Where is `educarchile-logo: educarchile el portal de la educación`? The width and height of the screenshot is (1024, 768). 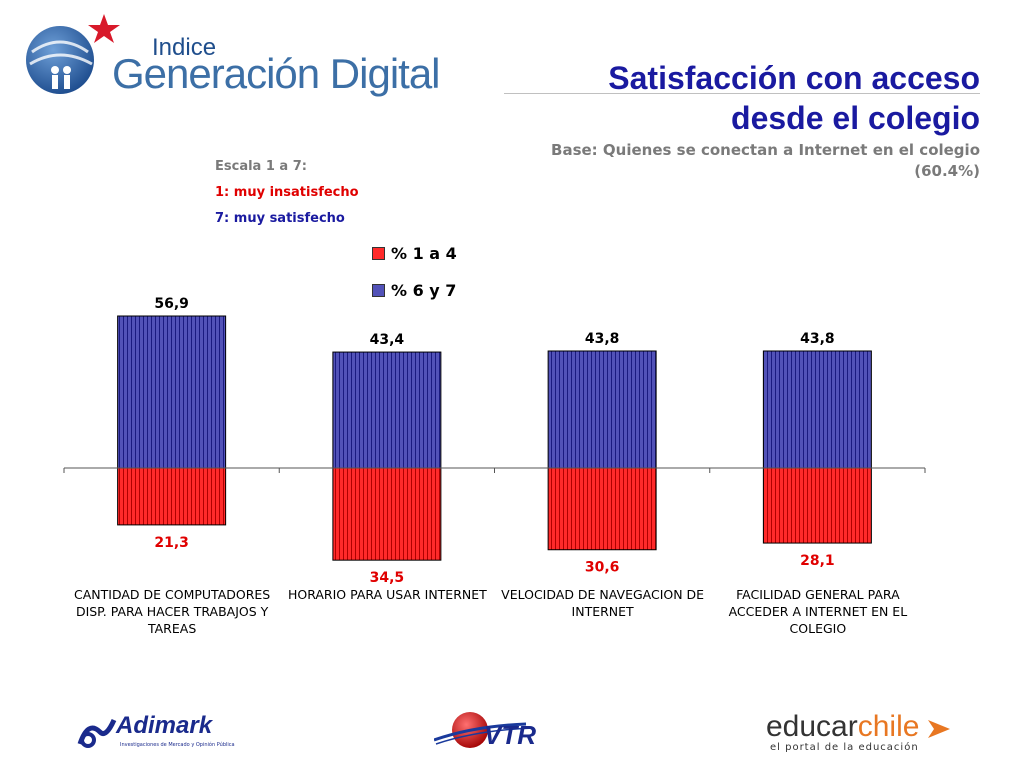
educarchile-logo: educarchile el portal de la educación is located at coordinates (861, 733).